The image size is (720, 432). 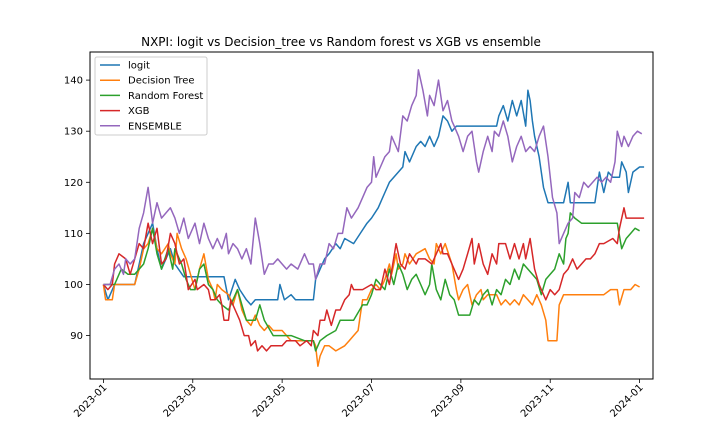 I want to click on legend-label: Random Forest, so click(x=165, y=96).